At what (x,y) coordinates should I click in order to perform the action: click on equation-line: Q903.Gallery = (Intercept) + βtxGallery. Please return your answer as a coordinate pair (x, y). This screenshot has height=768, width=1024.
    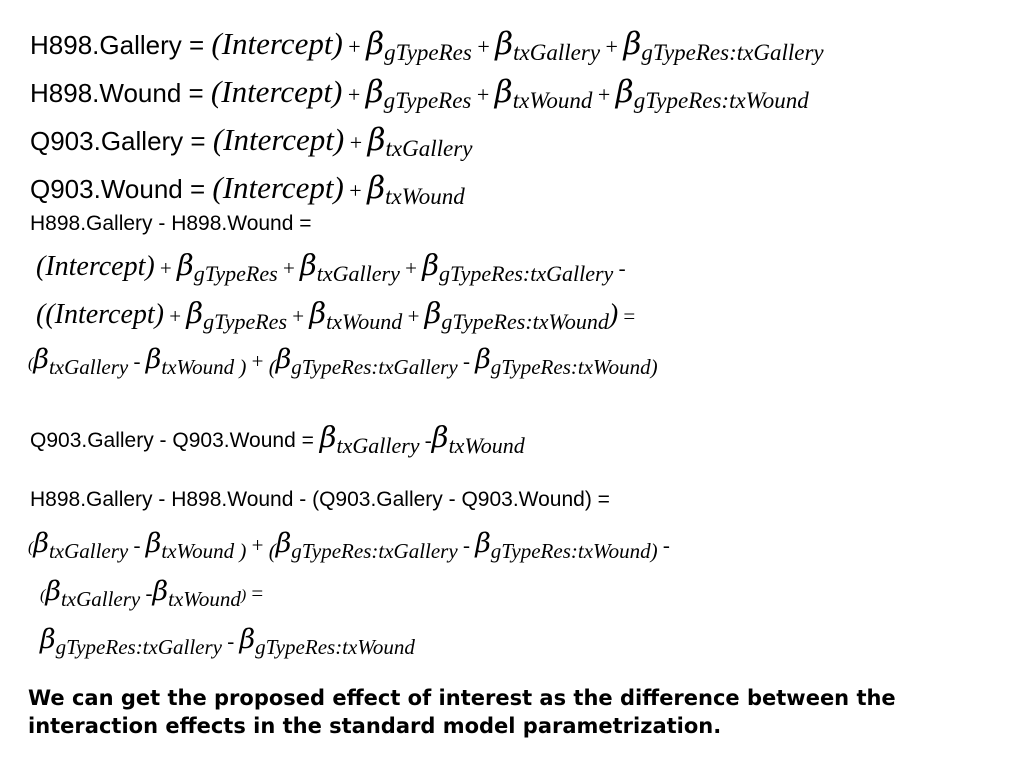
    Looking at the image, I should click on (251, 141).